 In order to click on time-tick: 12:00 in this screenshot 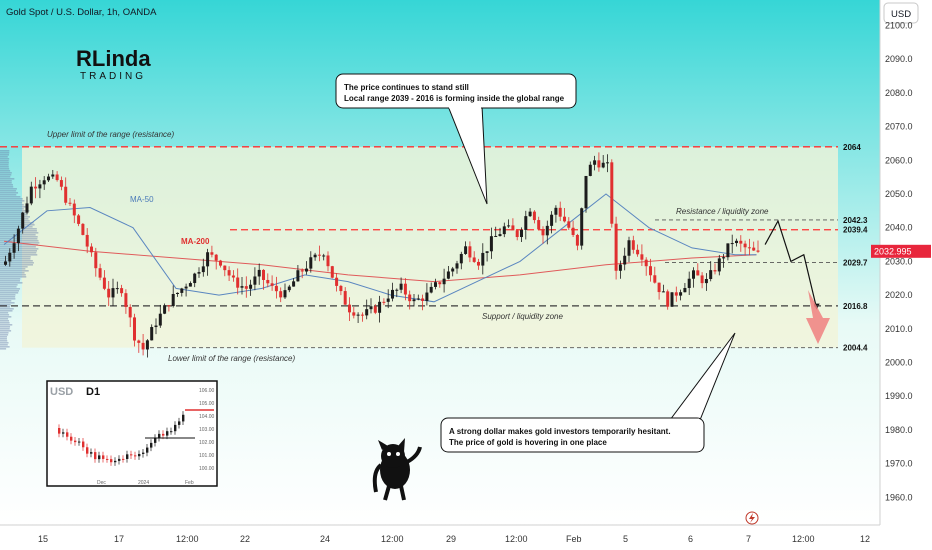, I will do `click(803, 539)`.